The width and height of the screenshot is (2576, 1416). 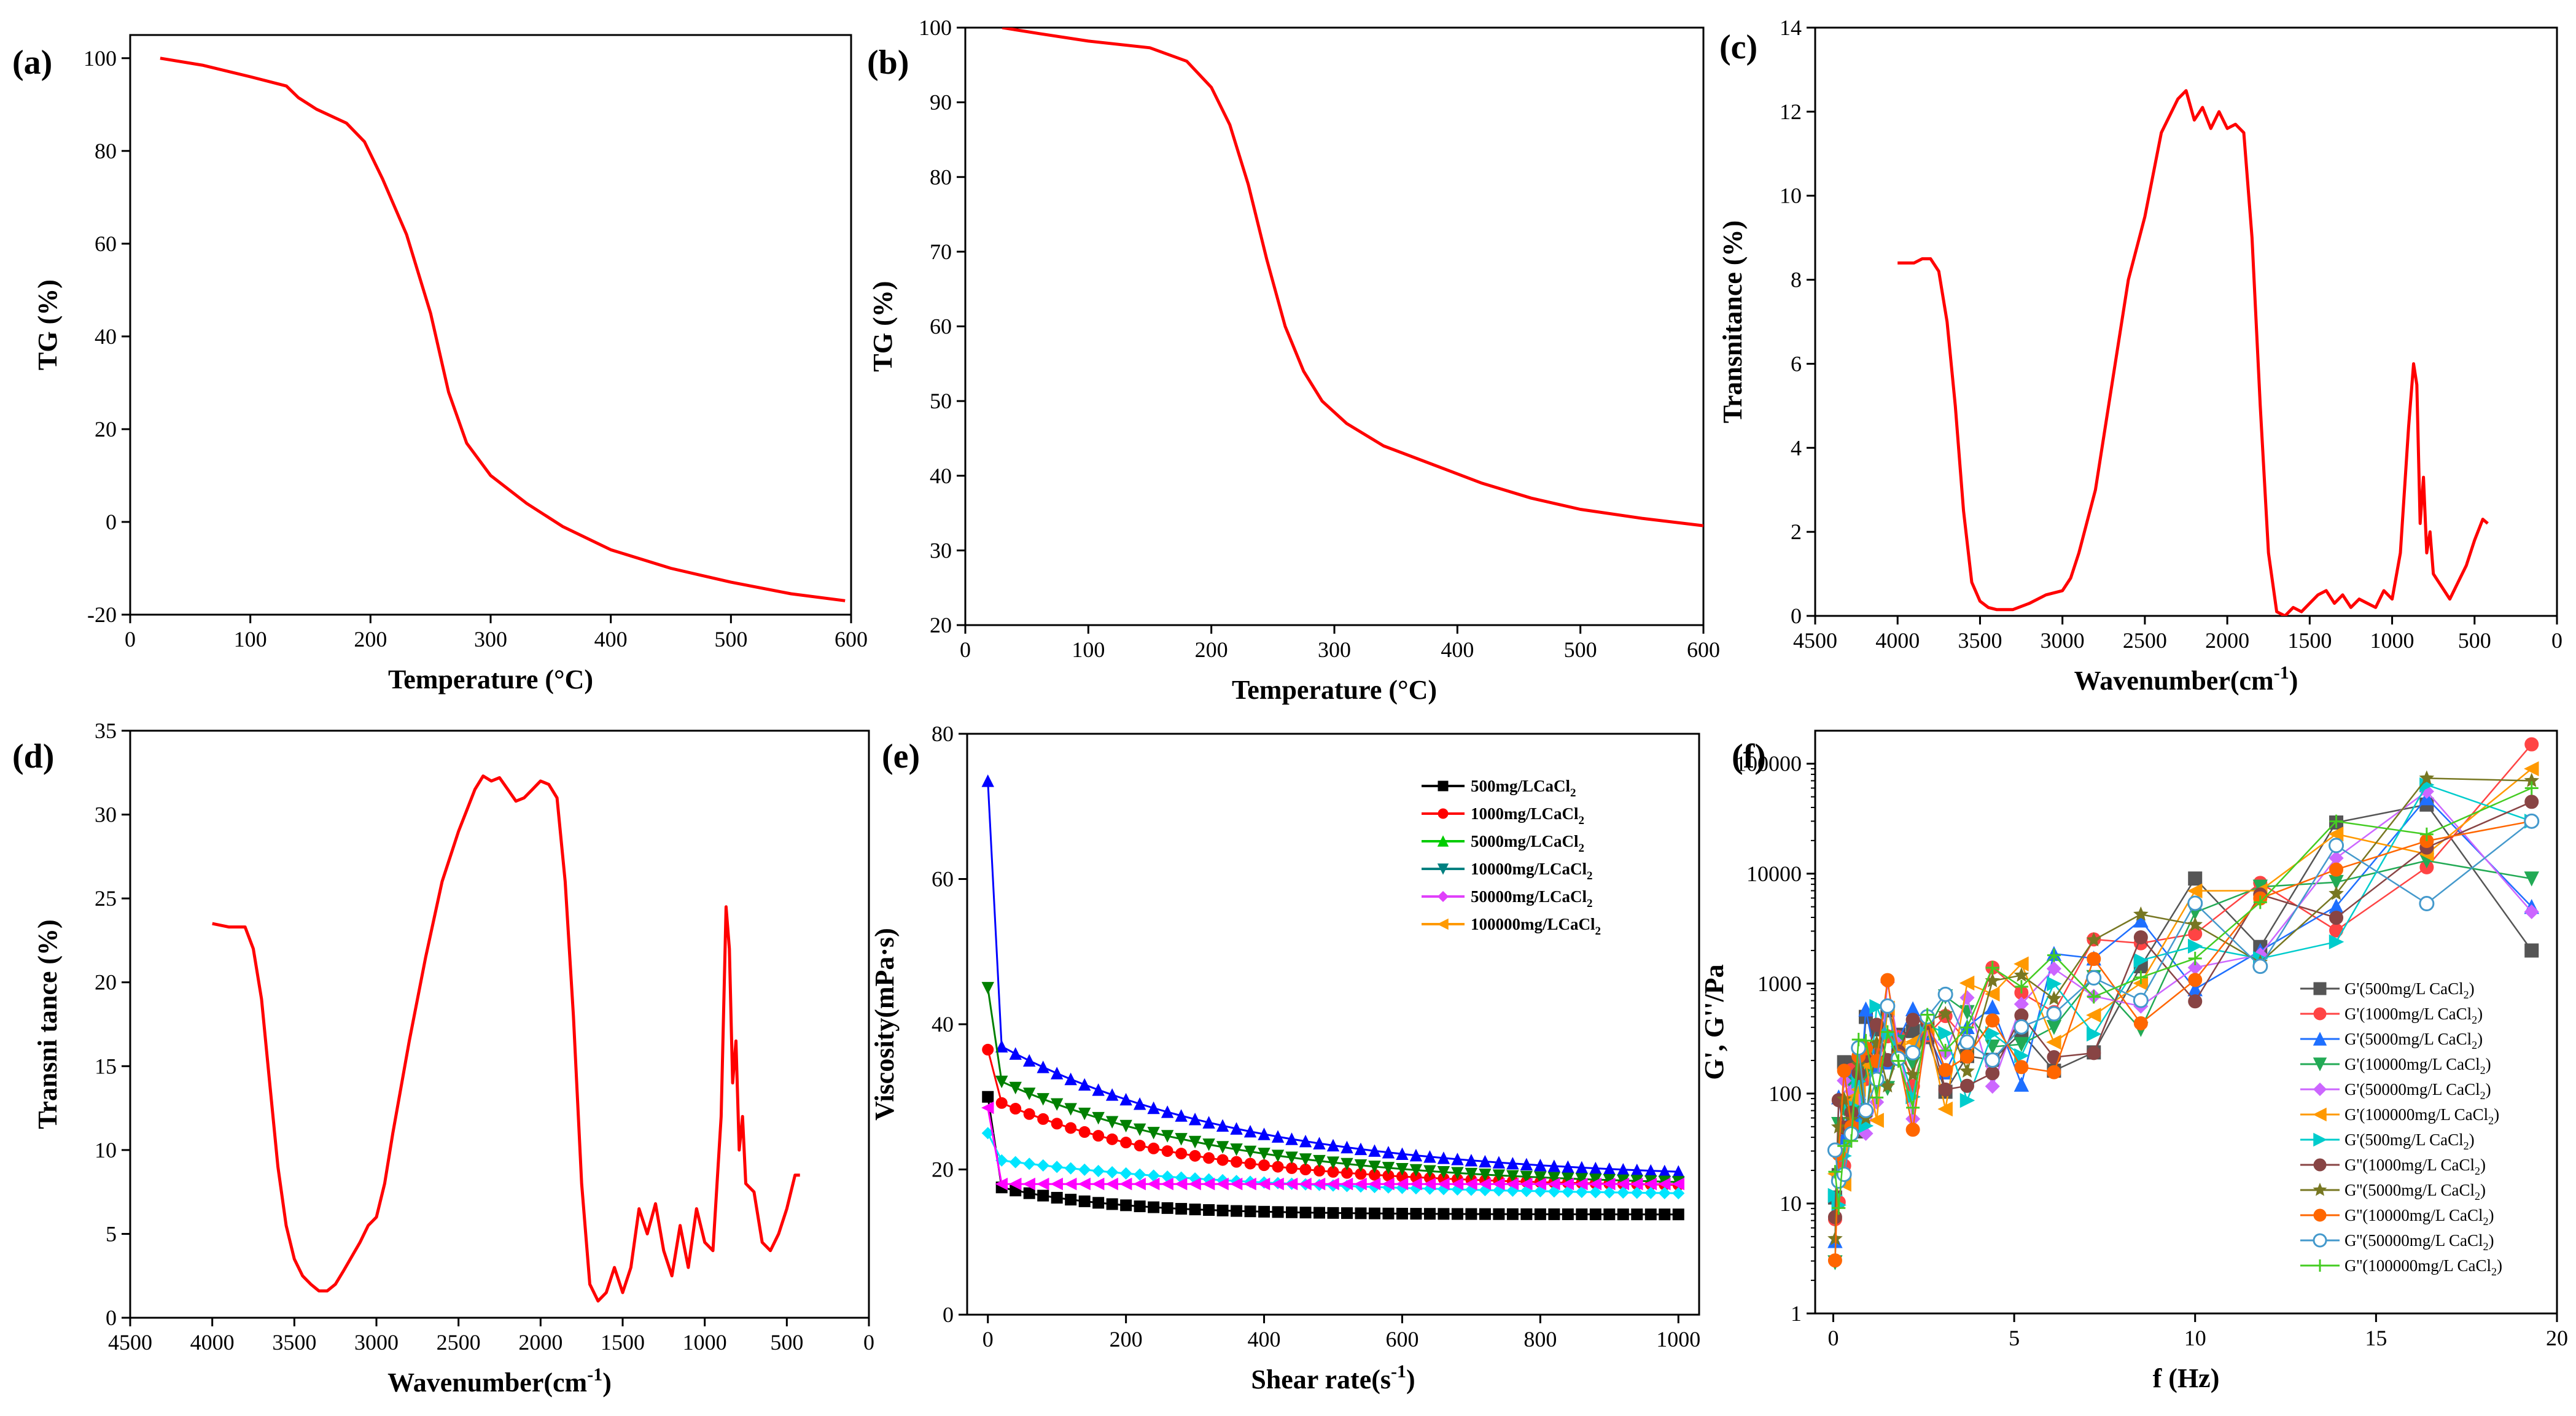 I want to click on x-axis-label: Temperature (°C), so click(x=490, y=679).